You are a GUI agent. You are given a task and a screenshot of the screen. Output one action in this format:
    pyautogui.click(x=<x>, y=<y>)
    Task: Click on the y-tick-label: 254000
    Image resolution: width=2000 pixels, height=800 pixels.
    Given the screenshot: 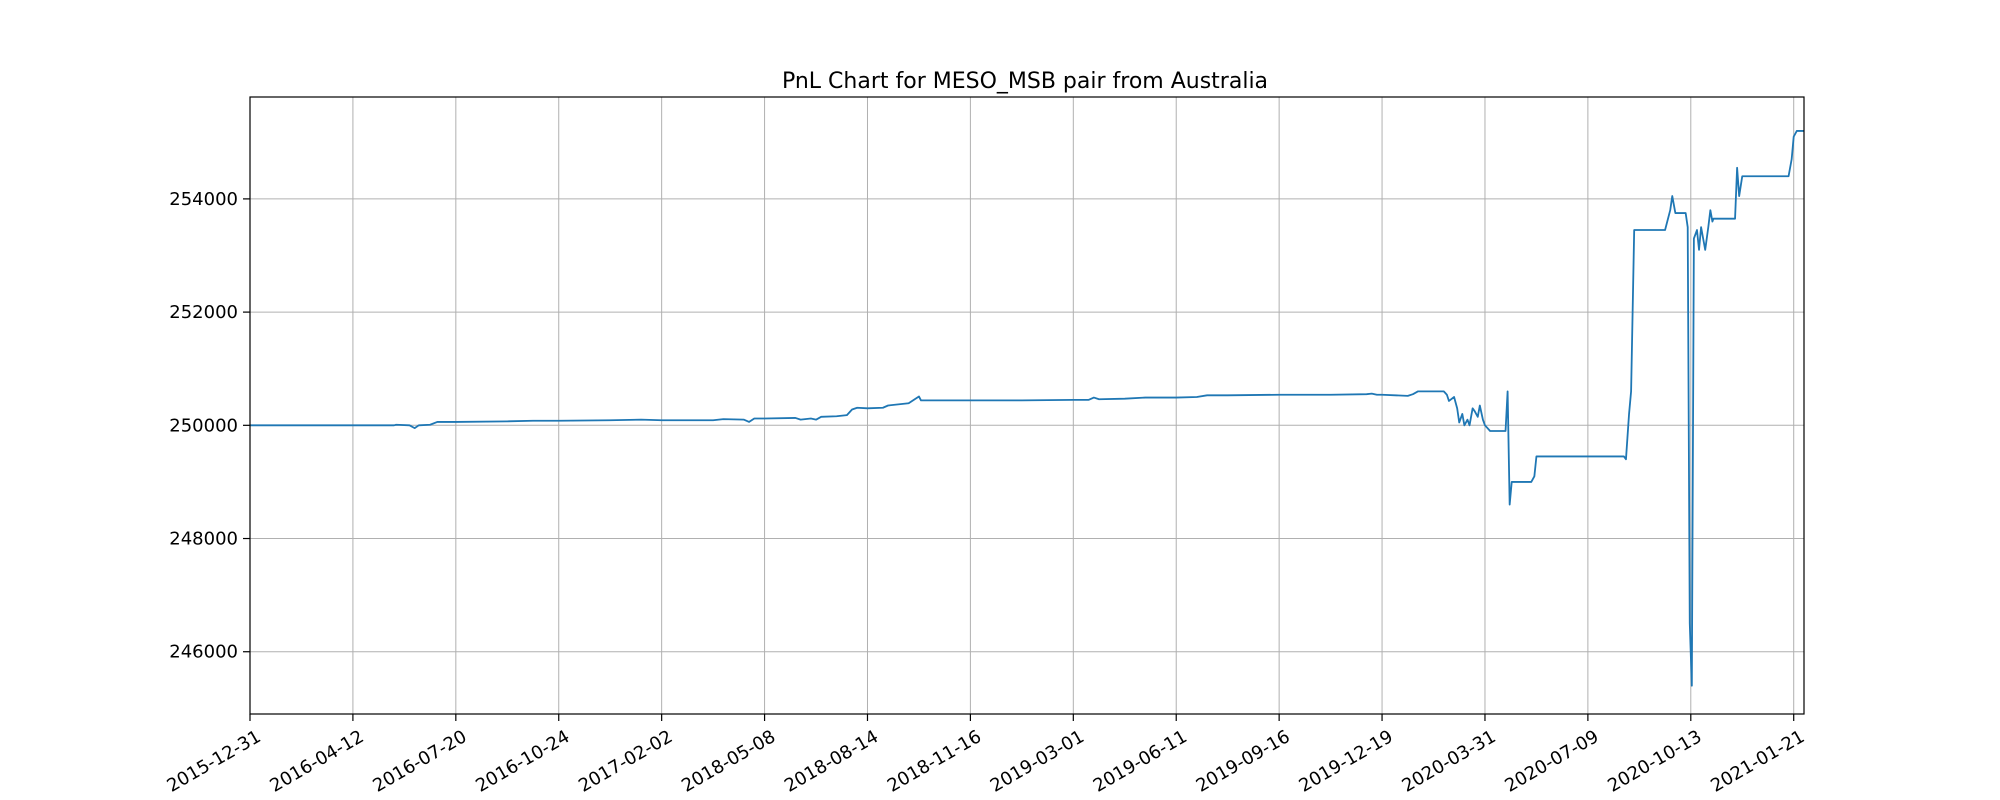 What is the action you would take?
    pyautogui.click(x=203, y=199)
    